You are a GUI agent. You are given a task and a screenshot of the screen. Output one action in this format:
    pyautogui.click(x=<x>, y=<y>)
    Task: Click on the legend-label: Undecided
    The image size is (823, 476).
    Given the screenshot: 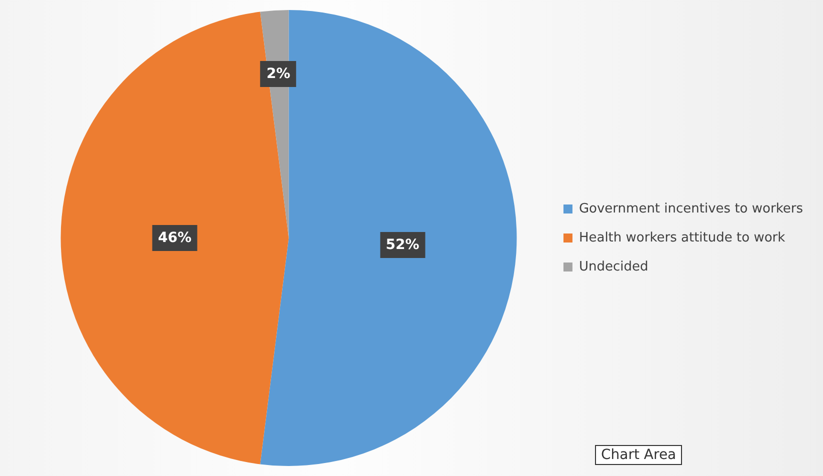 What is the action you would take?
    pyautogui.click(x=613, y=266)
    